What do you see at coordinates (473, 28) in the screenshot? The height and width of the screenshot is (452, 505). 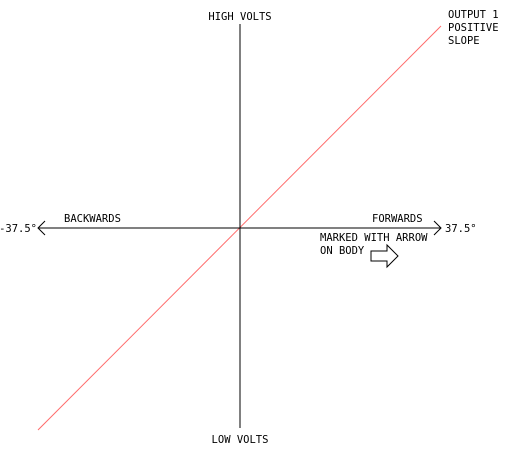 I see `output-label-line-2: POSITIVE` at bounding box center [473, 28].